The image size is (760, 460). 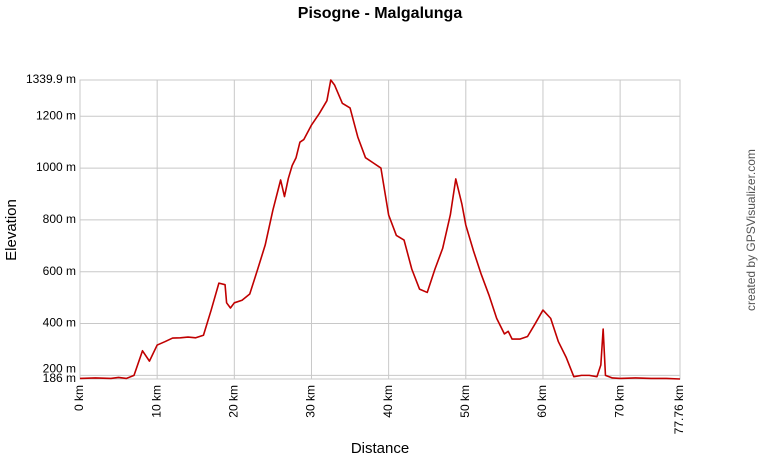 I want to click on y-tick-label: 1000 m, so click(x=56, y=167).